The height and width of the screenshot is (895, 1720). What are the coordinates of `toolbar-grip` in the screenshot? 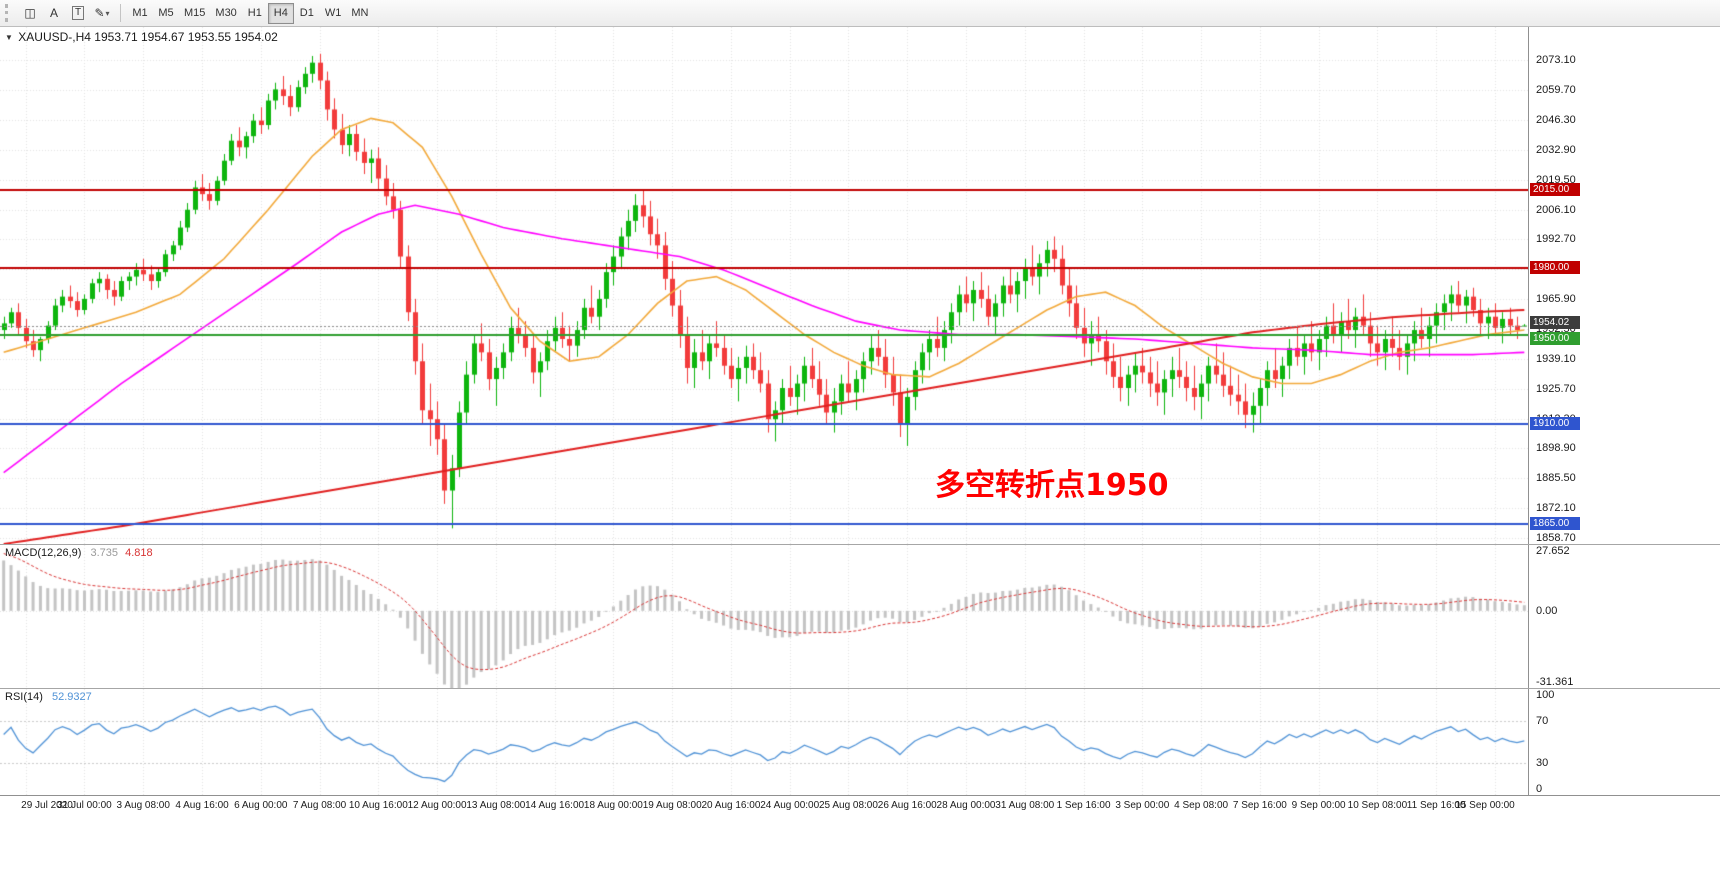 It's located at (9, 13).